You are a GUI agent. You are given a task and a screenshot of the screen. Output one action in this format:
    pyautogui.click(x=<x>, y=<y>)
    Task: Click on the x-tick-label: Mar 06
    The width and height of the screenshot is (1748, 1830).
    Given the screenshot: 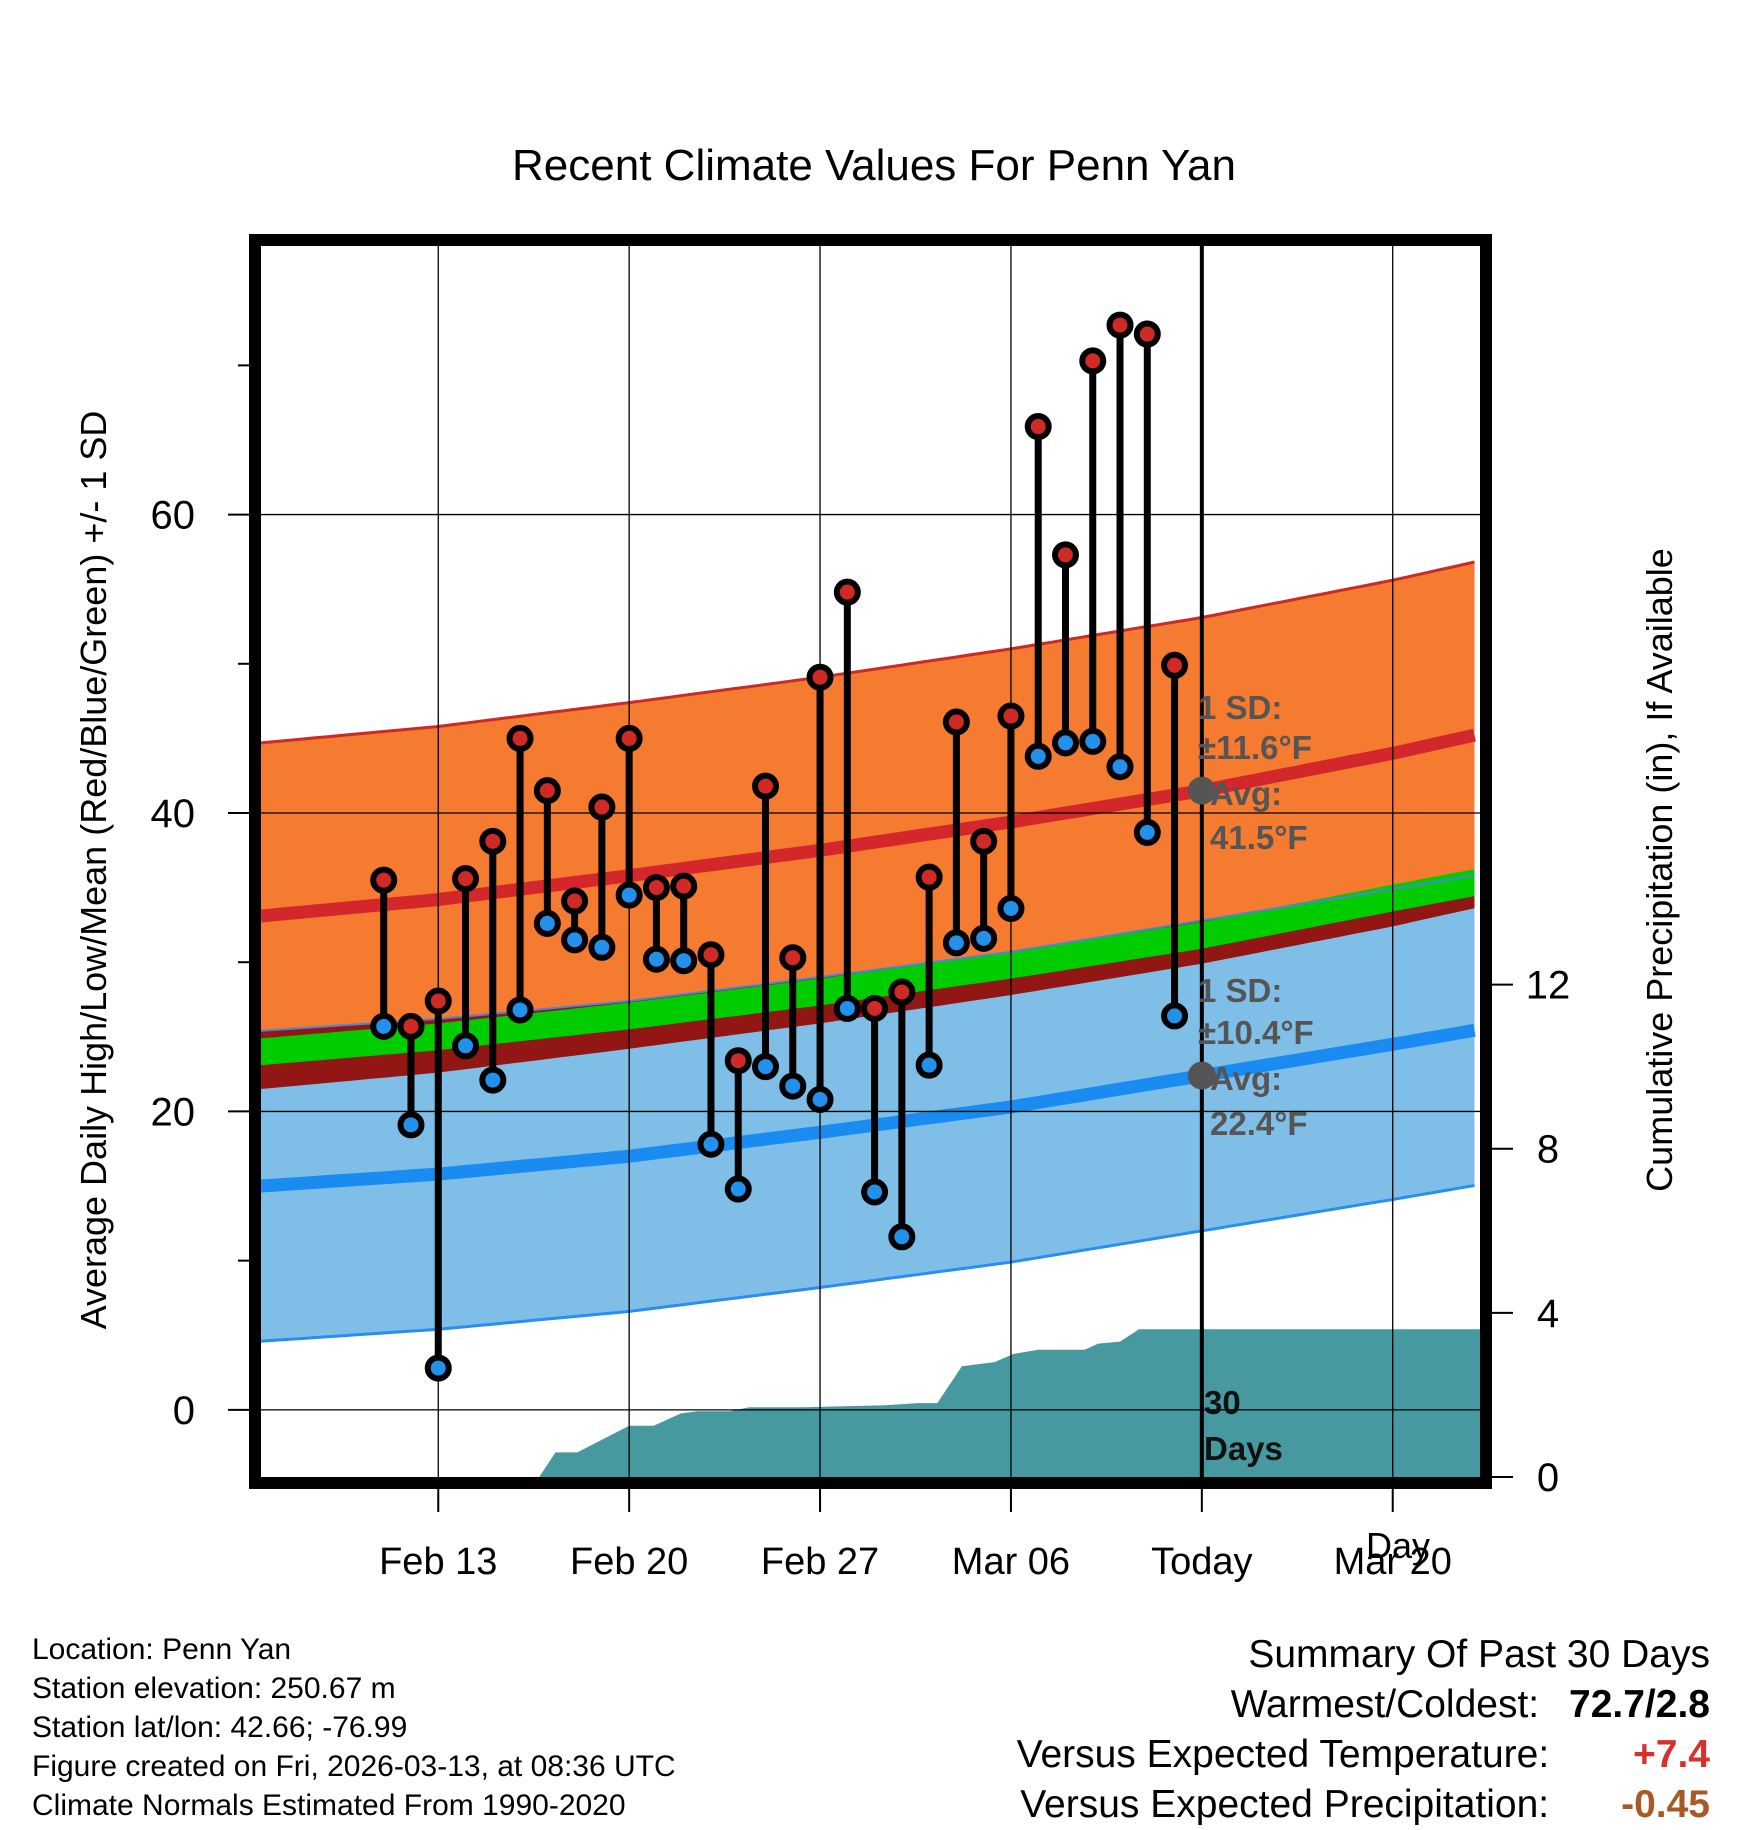 What is the action you would take?
    pyautogui.click(x=1011, y=1562)
    